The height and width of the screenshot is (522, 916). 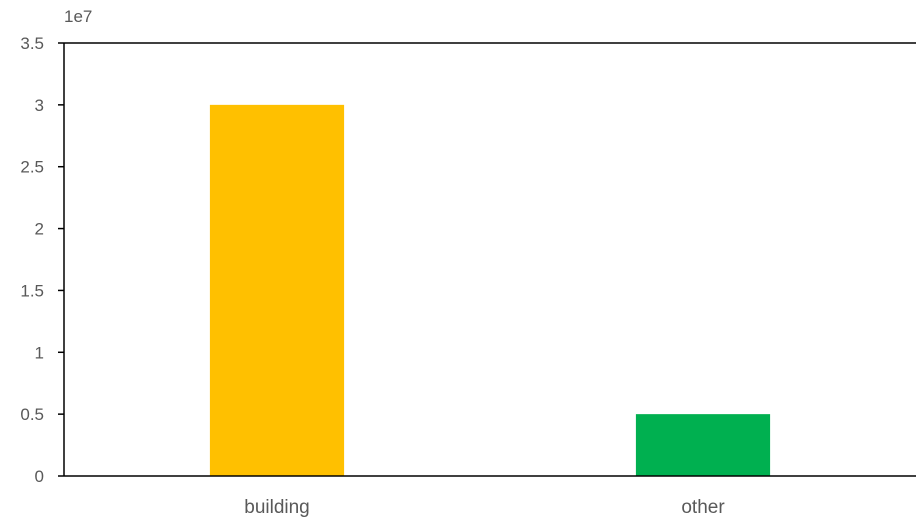 I want to click on bar-building, so click(x=277, y=290).